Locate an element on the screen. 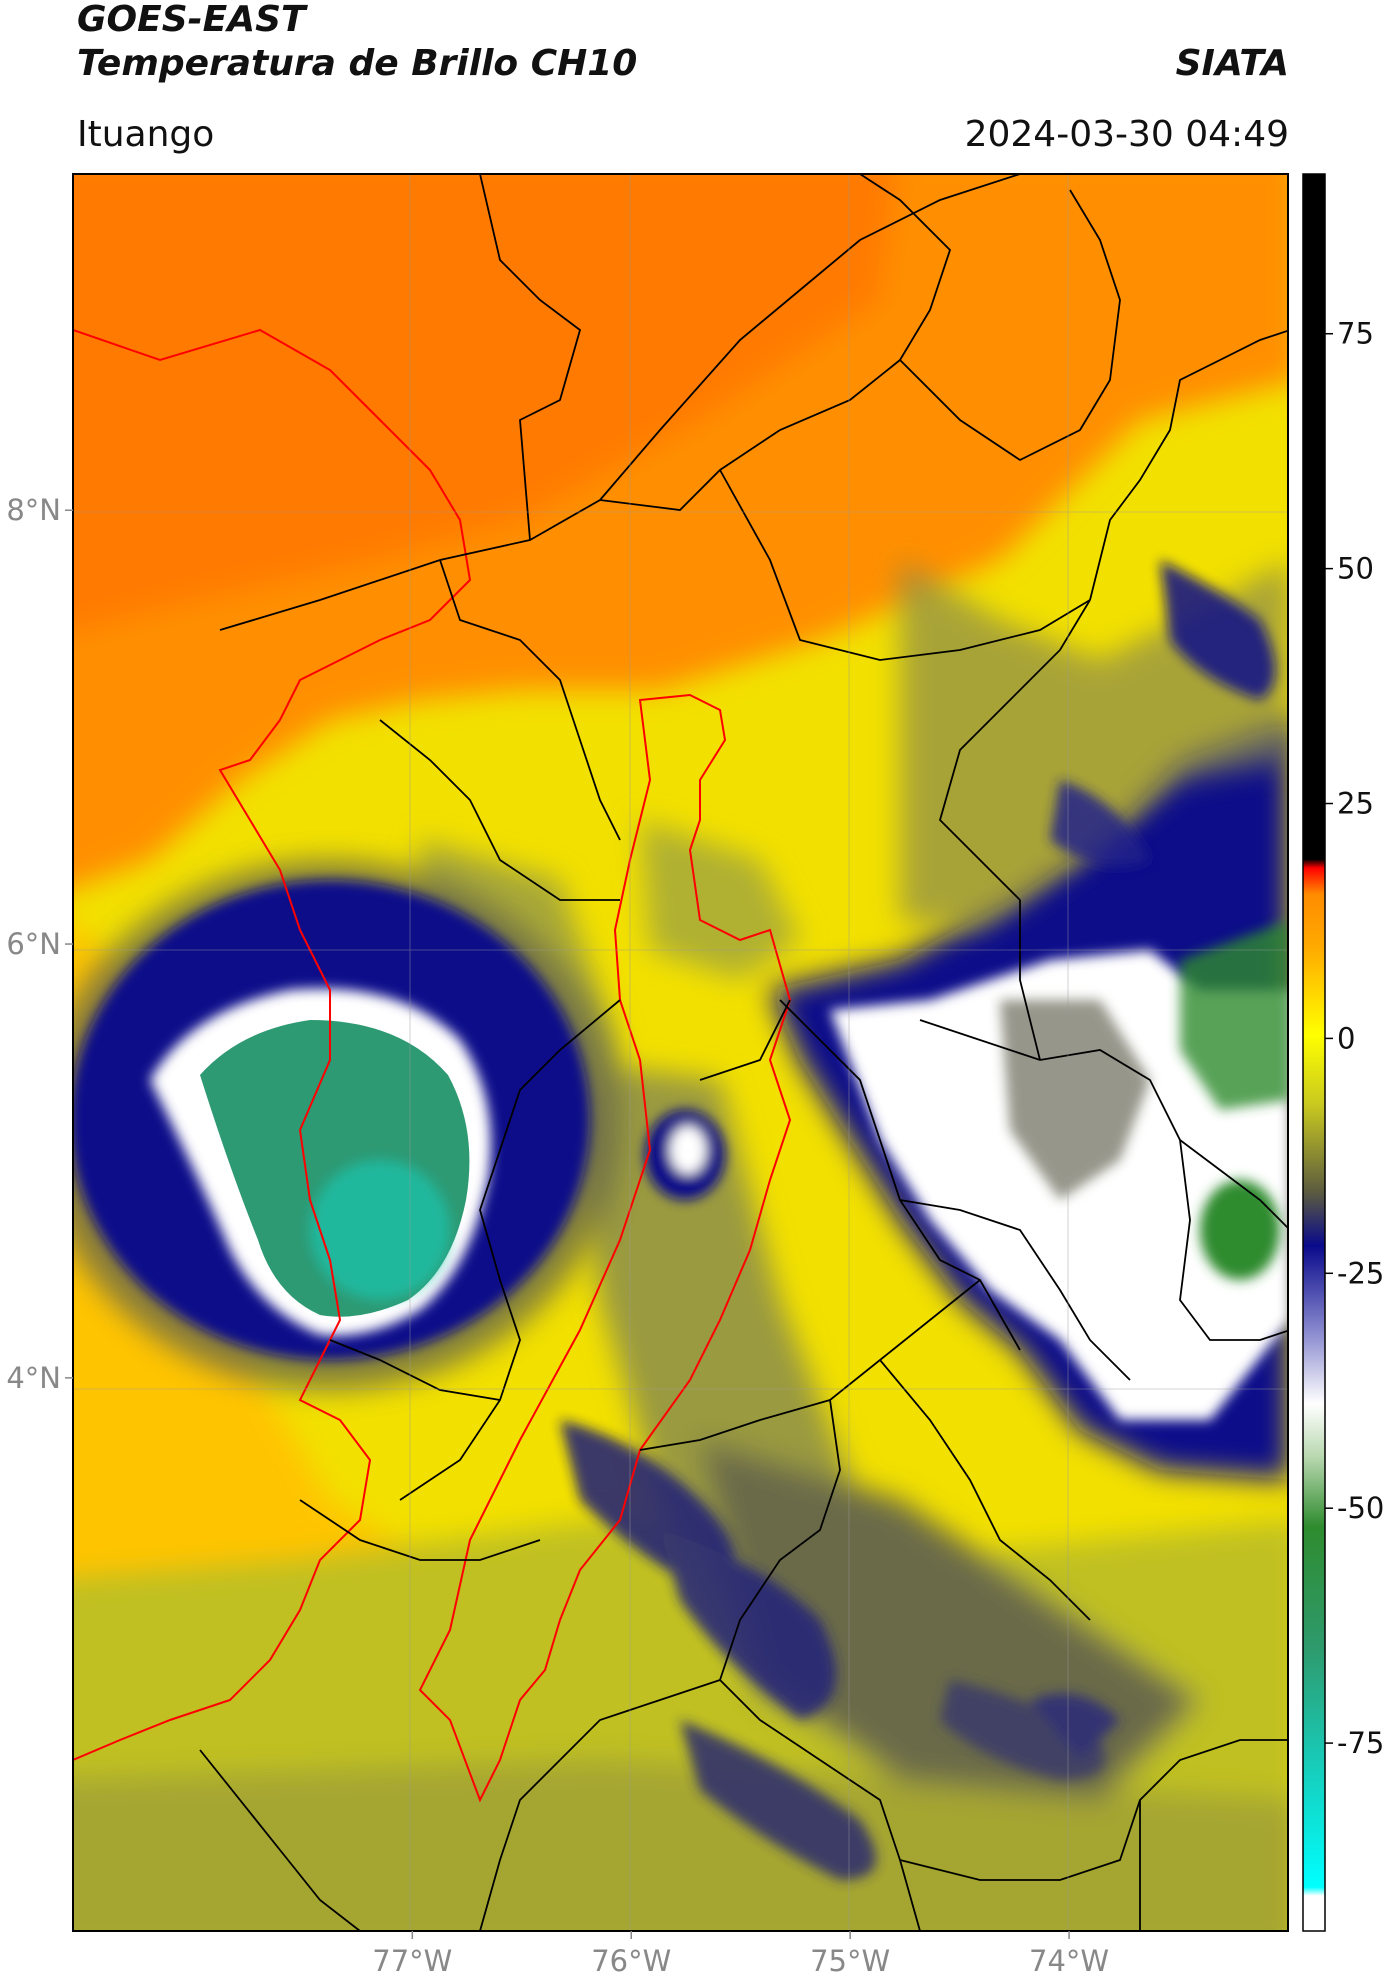 The width and height of the screenshot is (1384, 1981). lat-tick-label: 8°N is located at coordinates (33, 510).